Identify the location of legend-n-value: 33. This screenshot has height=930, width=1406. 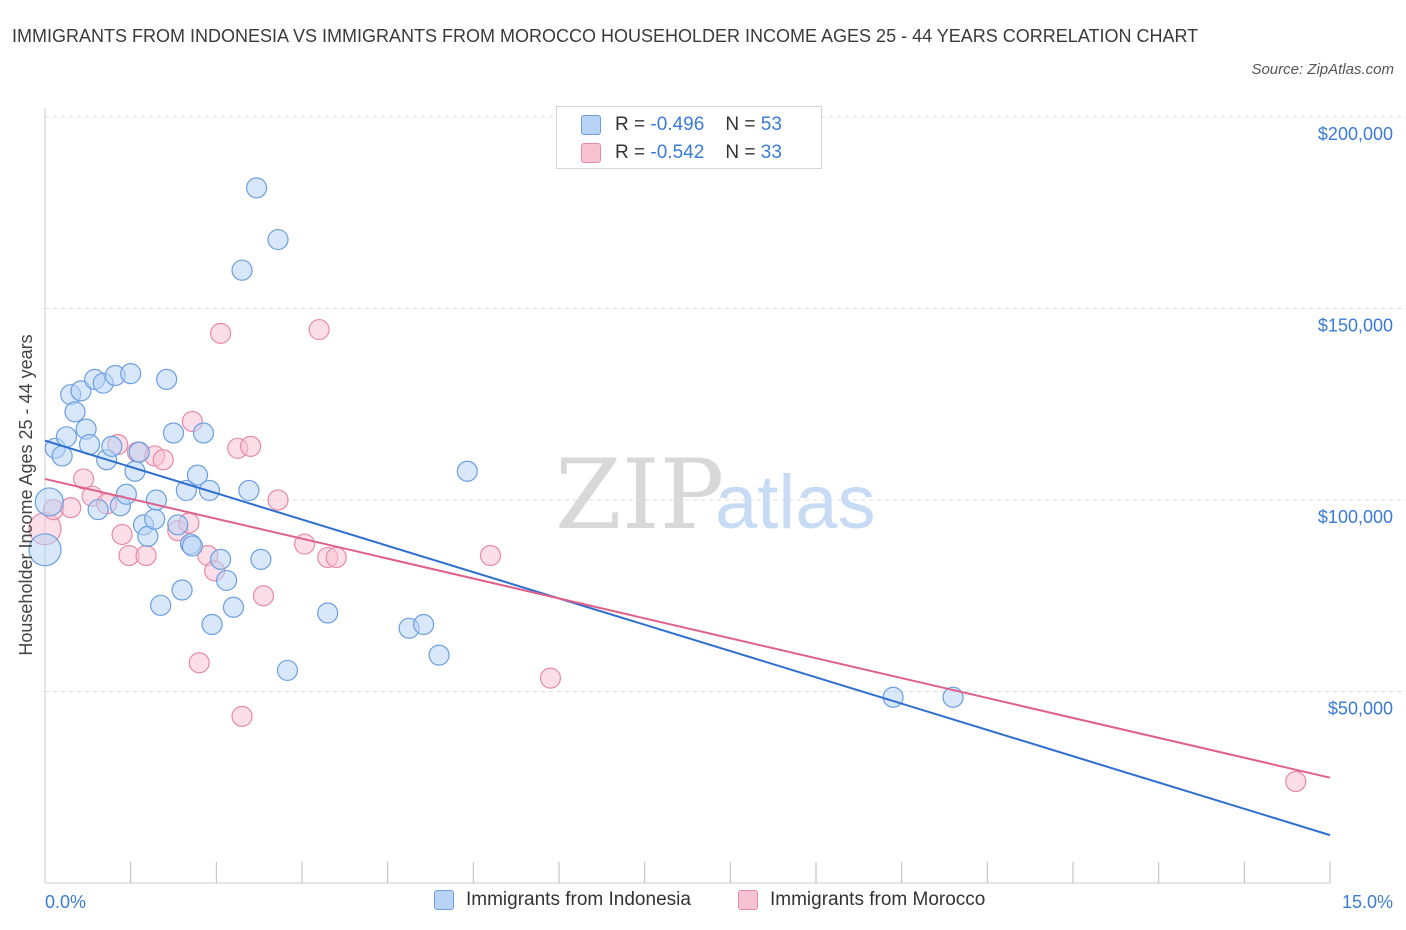
(771, 152).